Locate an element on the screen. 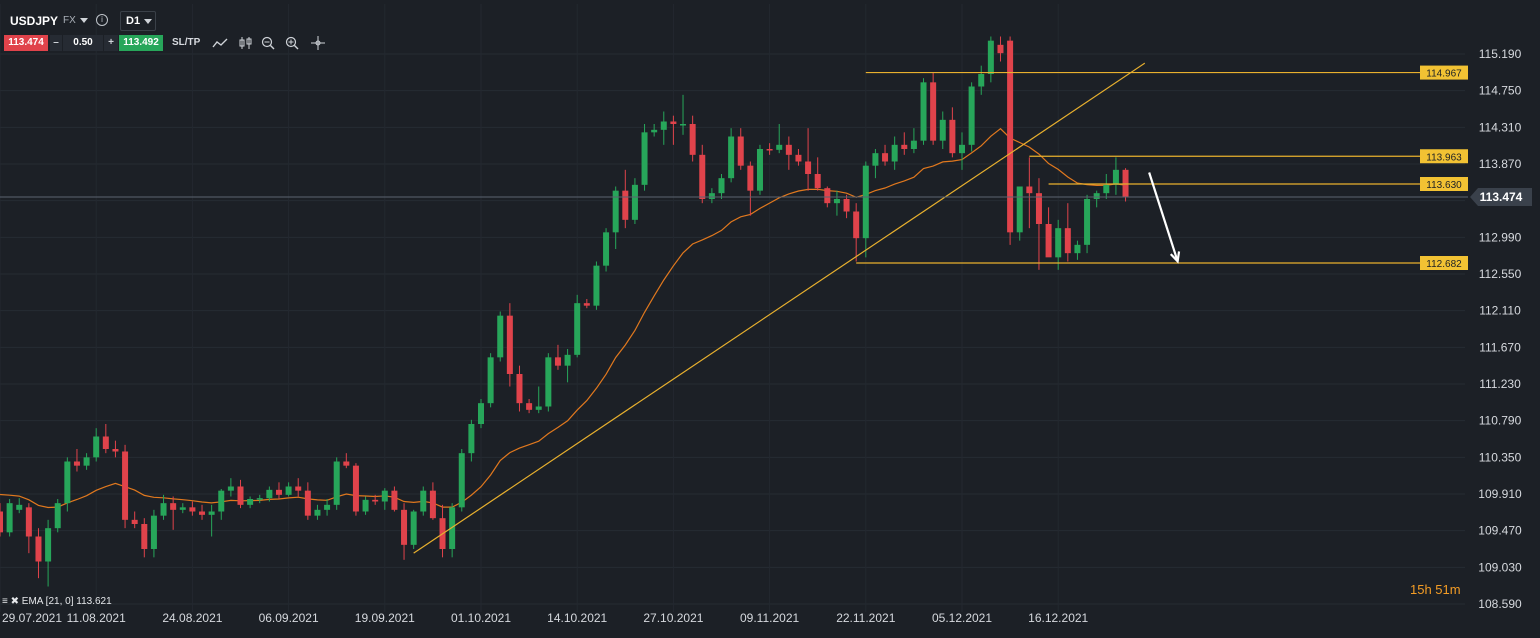 Image resolution: width=1540 pixels, height=638 pixels. price-tick-label: 111.670 is located at coordinates (1500, 347).